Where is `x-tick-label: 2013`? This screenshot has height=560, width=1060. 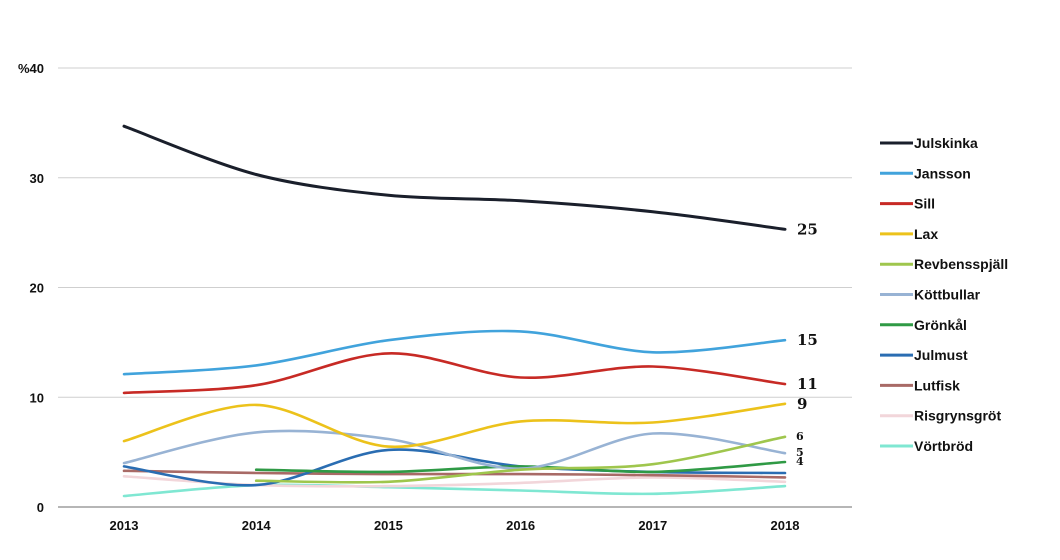
x-tick-label: 2013 is located at coordinates (124, 525).